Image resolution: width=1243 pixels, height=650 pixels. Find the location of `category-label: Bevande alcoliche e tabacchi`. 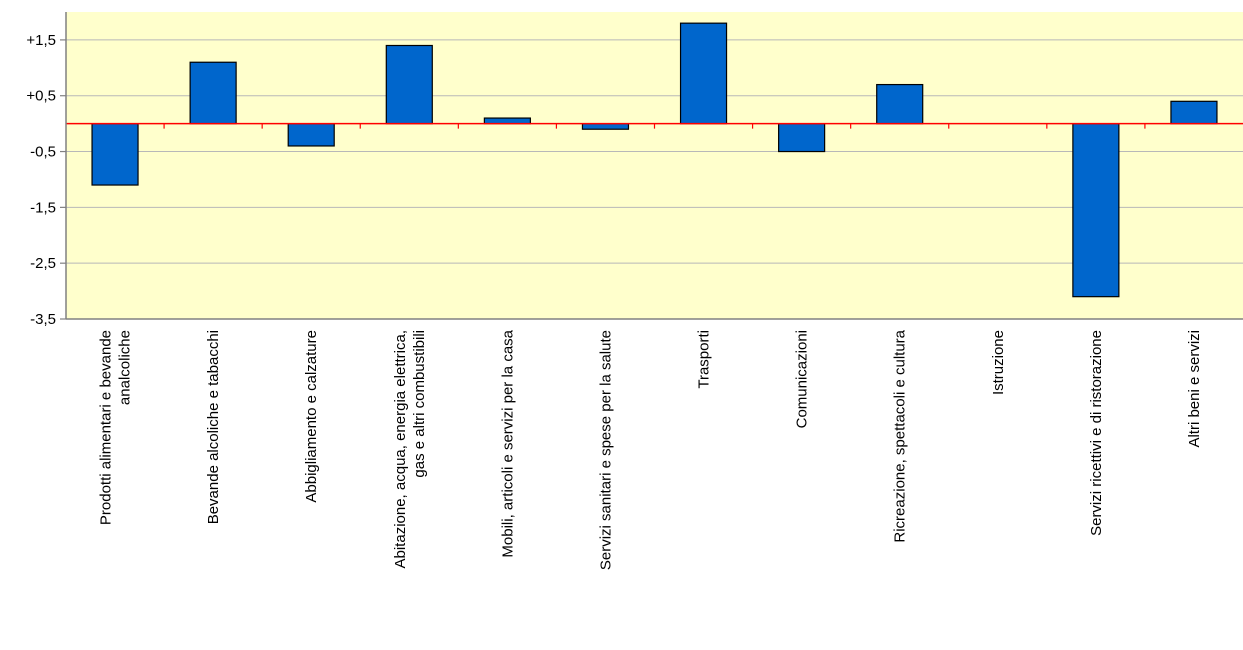

category-label: Bevande alcoliche e tabacchi is located at coordinates (213, 427).